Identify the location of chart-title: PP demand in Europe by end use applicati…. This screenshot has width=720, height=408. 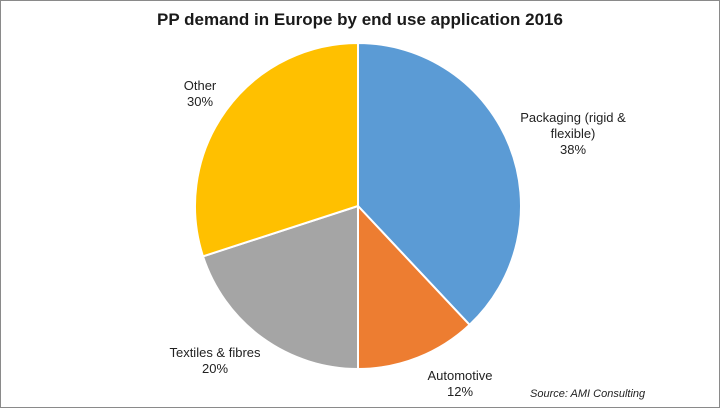
(360, 19).